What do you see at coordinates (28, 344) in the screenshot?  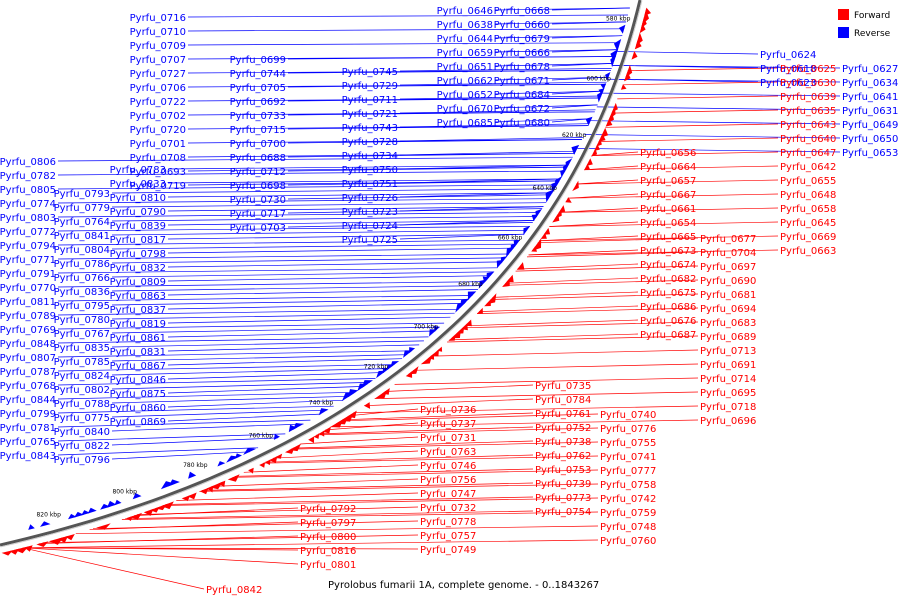 I see `gene-label: Pyrfu_0848` at bounding box center [28, 344].